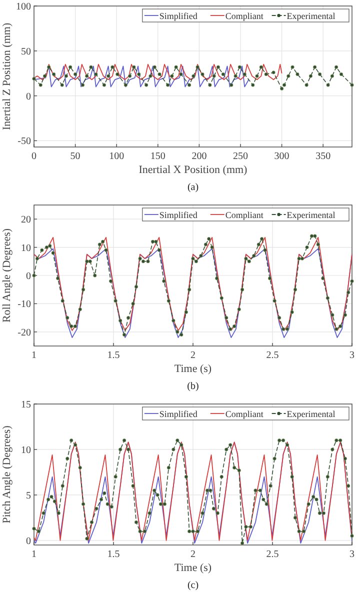 The width and height of the screenshot is (358, 597). Describe the element at coordinates (24, 142) in the screenshot. I see `y-tick-label: -50` at that location.